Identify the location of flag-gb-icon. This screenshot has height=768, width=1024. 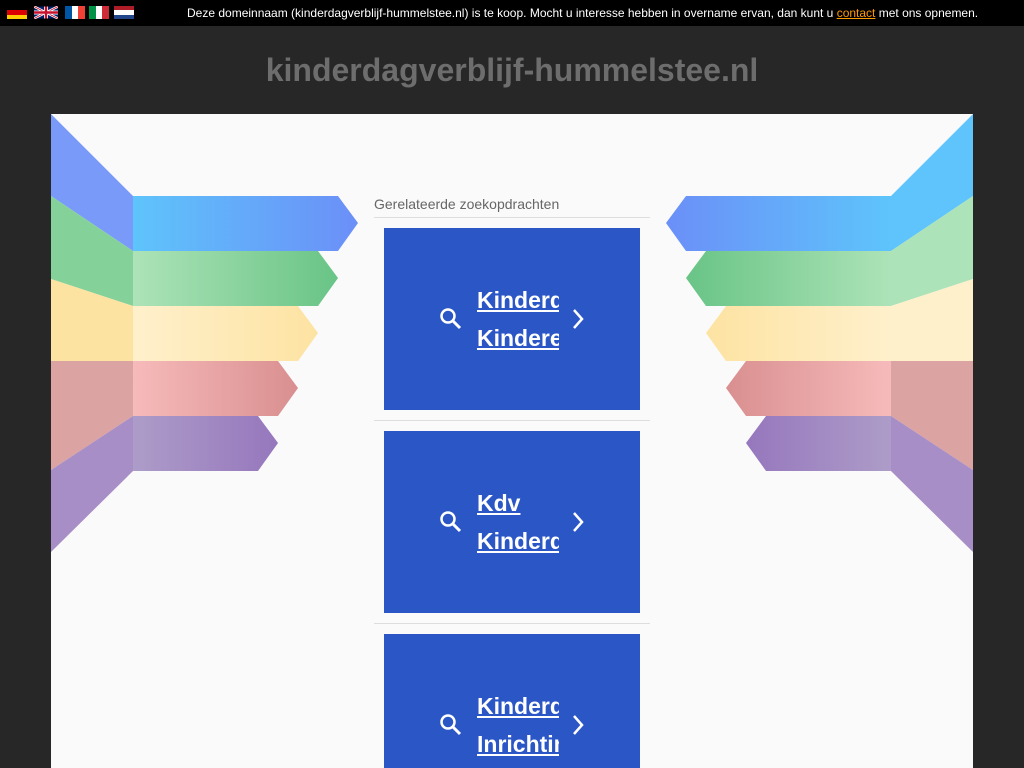
(46, 12).